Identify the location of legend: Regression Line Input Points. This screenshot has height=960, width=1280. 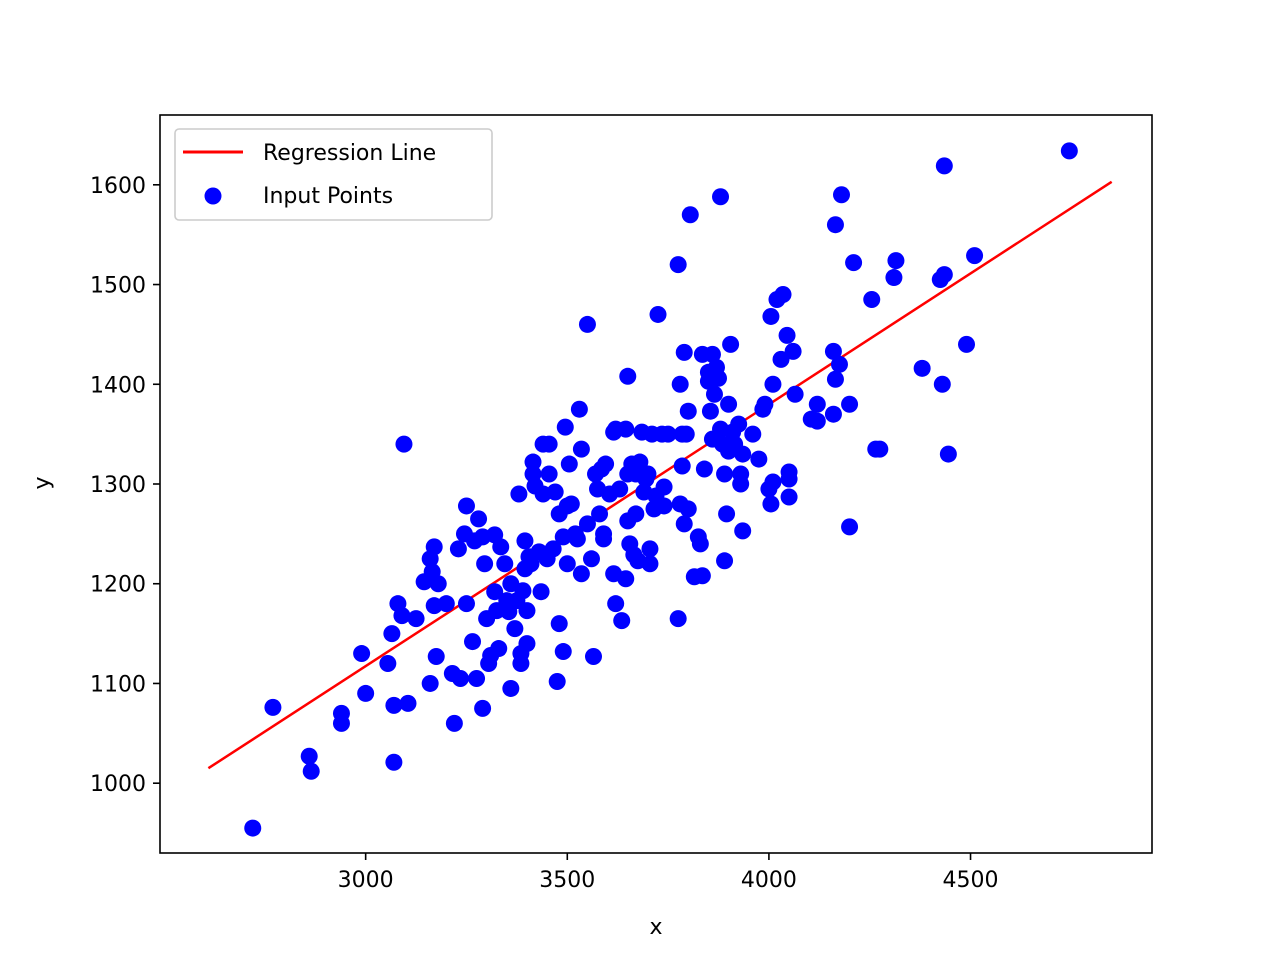
(333, 174).